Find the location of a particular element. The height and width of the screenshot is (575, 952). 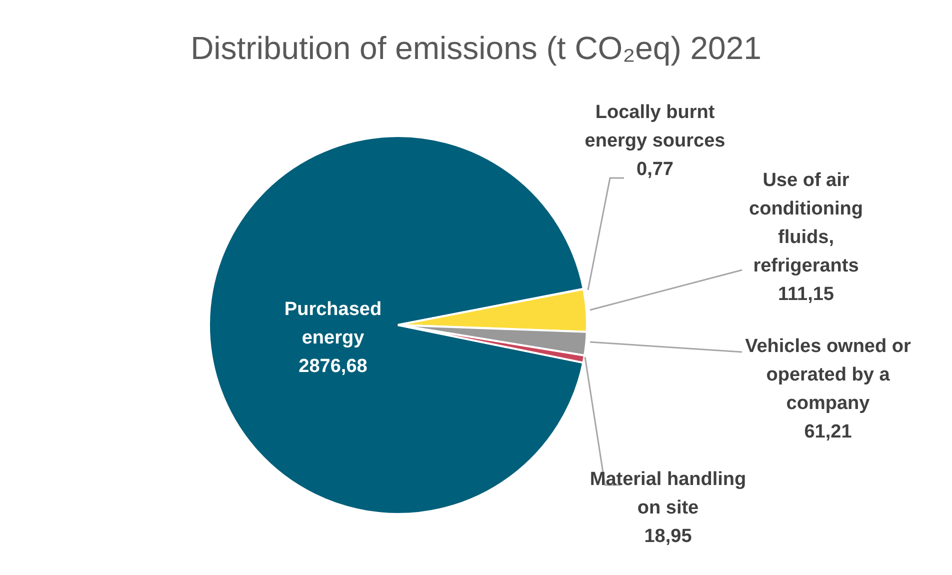

data-label: 111,15 is located at coordinates (806, 295).